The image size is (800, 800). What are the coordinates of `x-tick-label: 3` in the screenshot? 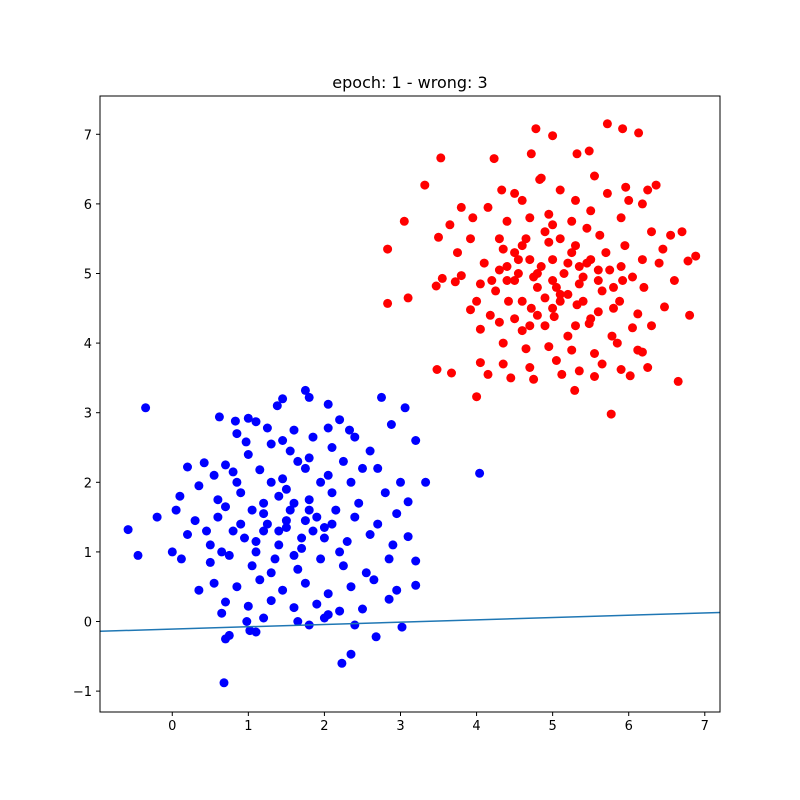 It's located at (400, 726).